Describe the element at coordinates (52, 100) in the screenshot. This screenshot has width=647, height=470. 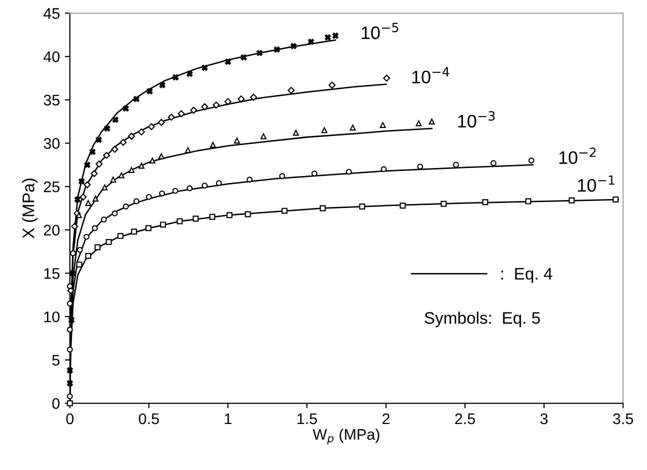
I see `y-tick-label: 35` at that location.